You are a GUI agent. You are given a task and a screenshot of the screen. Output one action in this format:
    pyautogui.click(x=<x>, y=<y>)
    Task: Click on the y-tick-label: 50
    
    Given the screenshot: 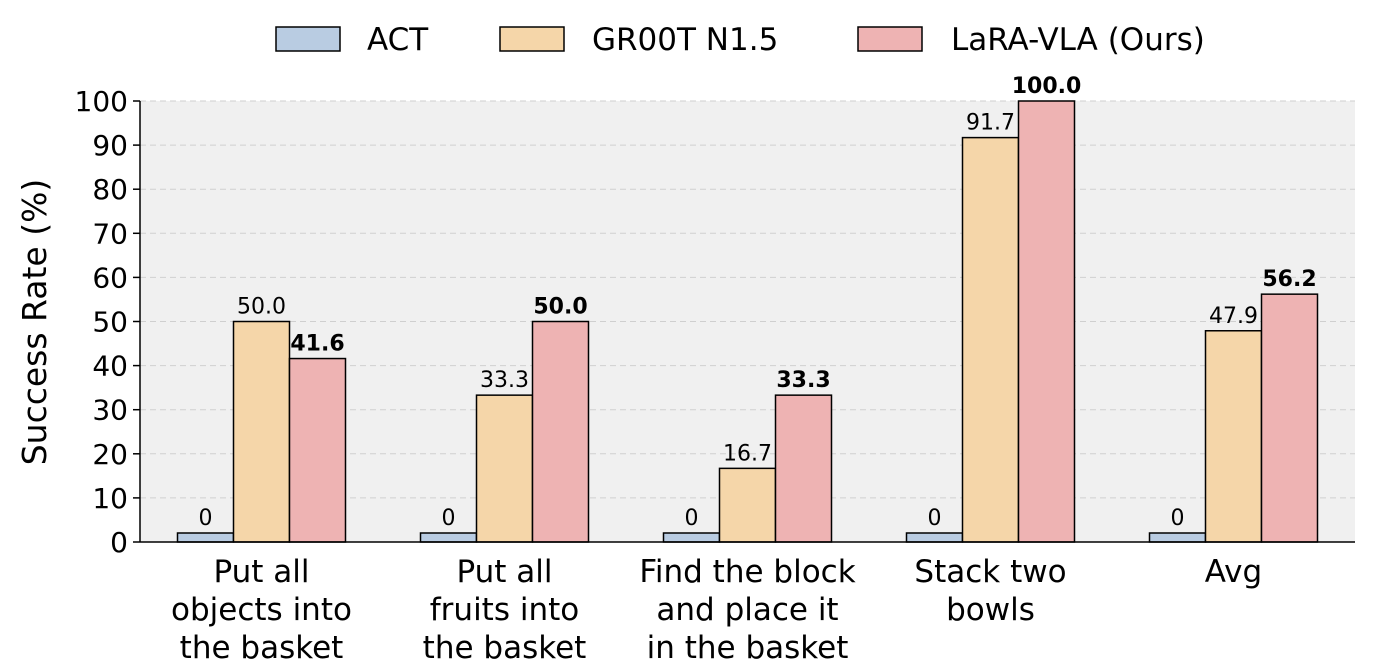 What is the action you would take?
    pyautogui.click(x=110, y=322)
    